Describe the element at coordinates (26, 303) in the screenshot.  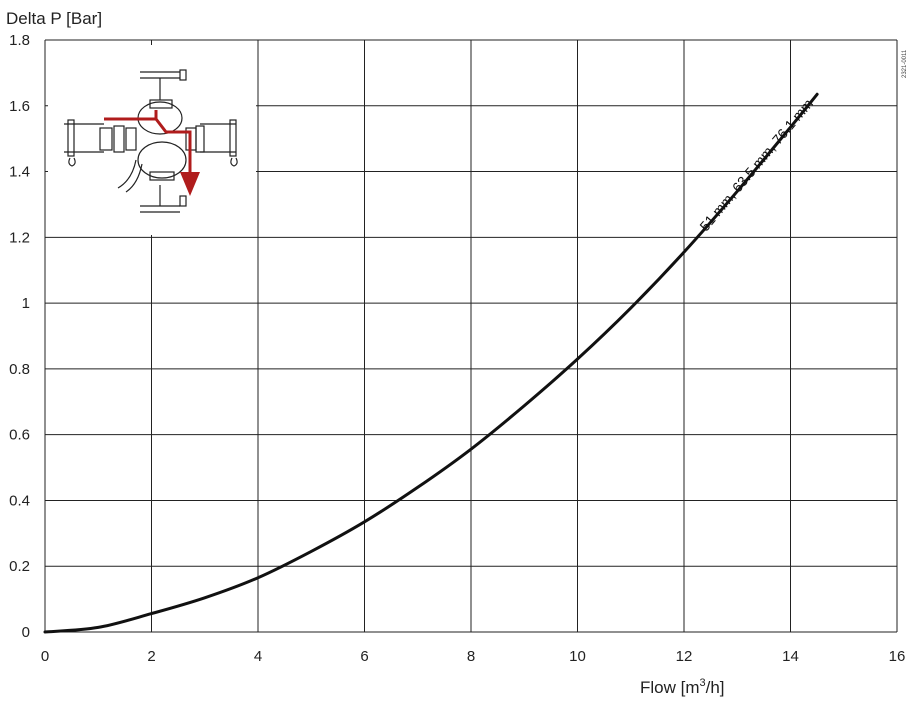
I see `y-tick-label: 1` at that location.